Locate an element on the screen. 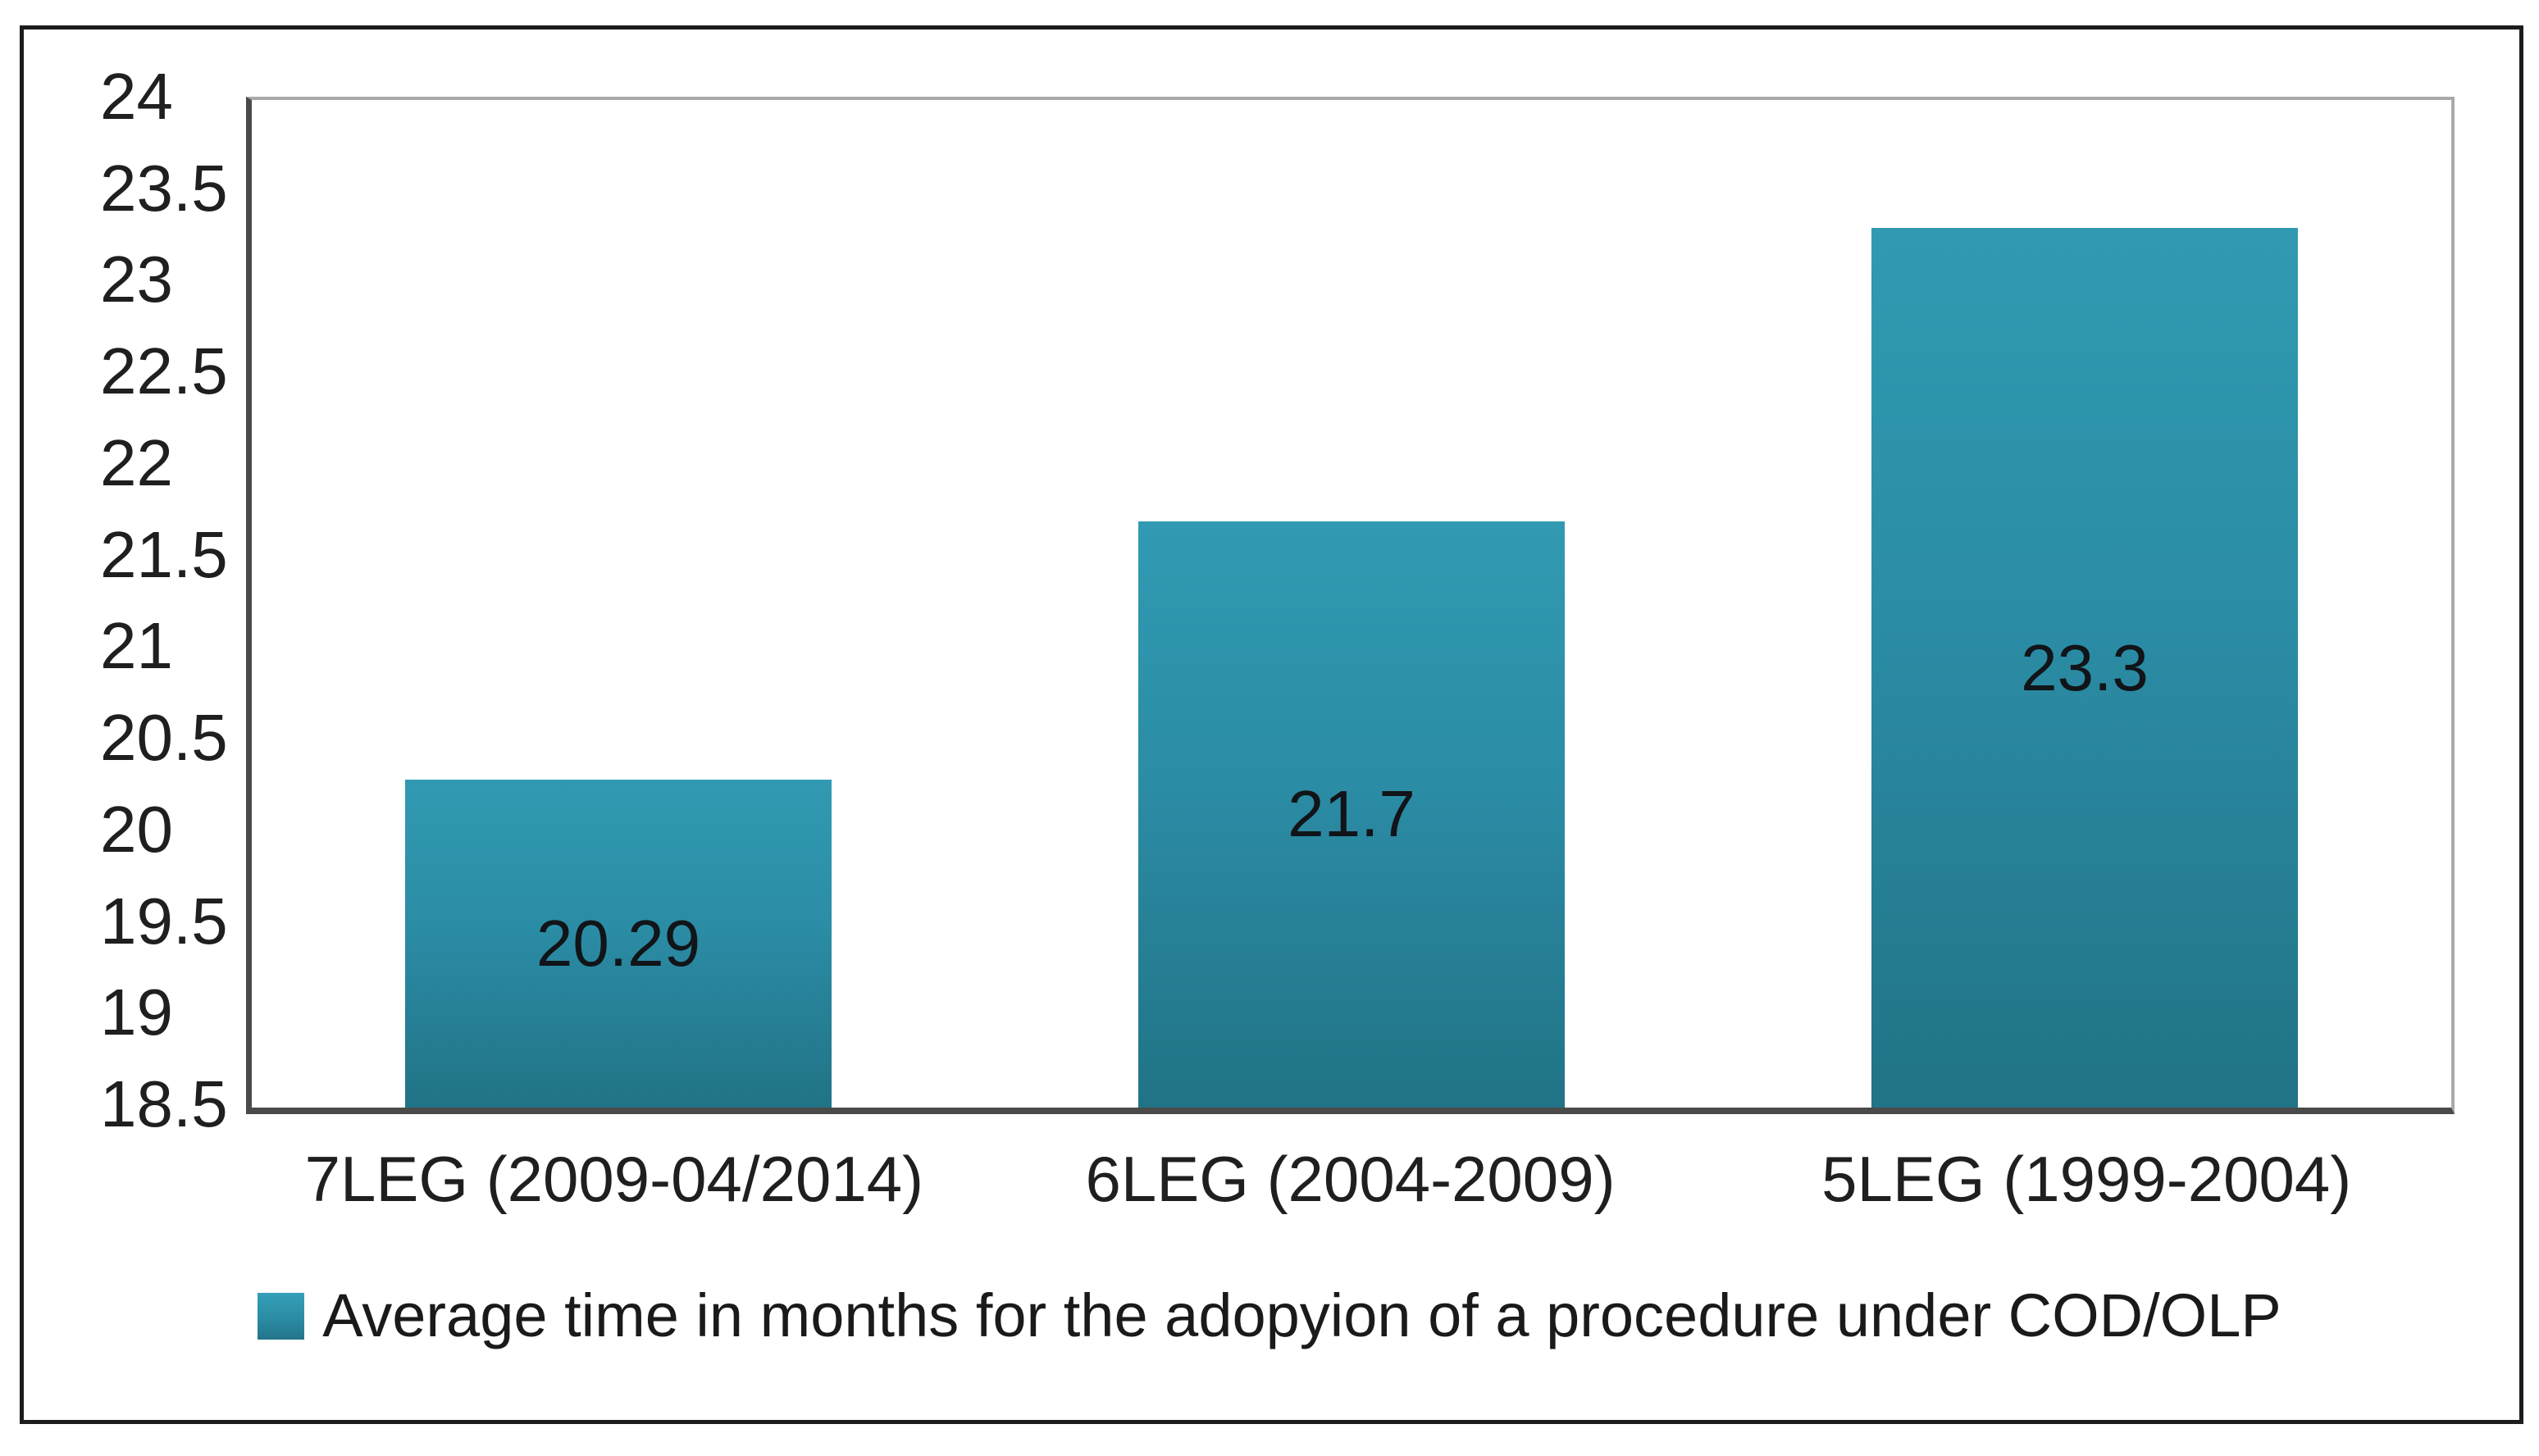 This screenshot has width=2539, height=1456. y-tick-label: 20.5 is located at coordinates (164, 738).